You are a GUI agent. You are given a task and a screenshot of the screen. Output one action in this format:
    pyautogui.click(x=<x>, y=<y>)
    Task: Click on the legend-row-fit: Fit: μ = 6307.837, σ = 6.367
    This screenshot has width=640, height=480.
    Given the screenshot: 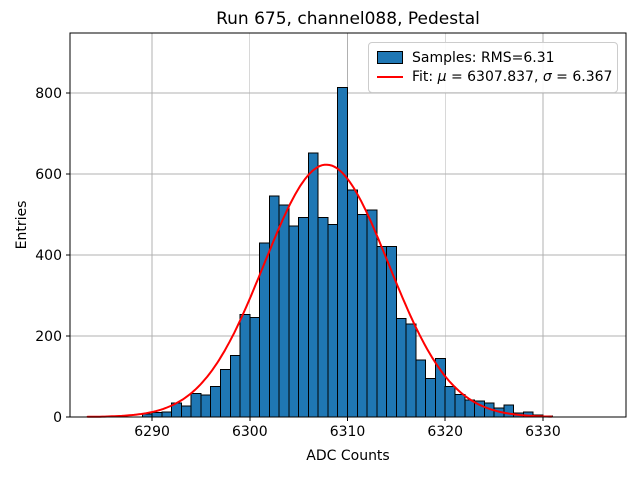 What is the action you would take?
    pyautogui.click(x=494, y=77)
    